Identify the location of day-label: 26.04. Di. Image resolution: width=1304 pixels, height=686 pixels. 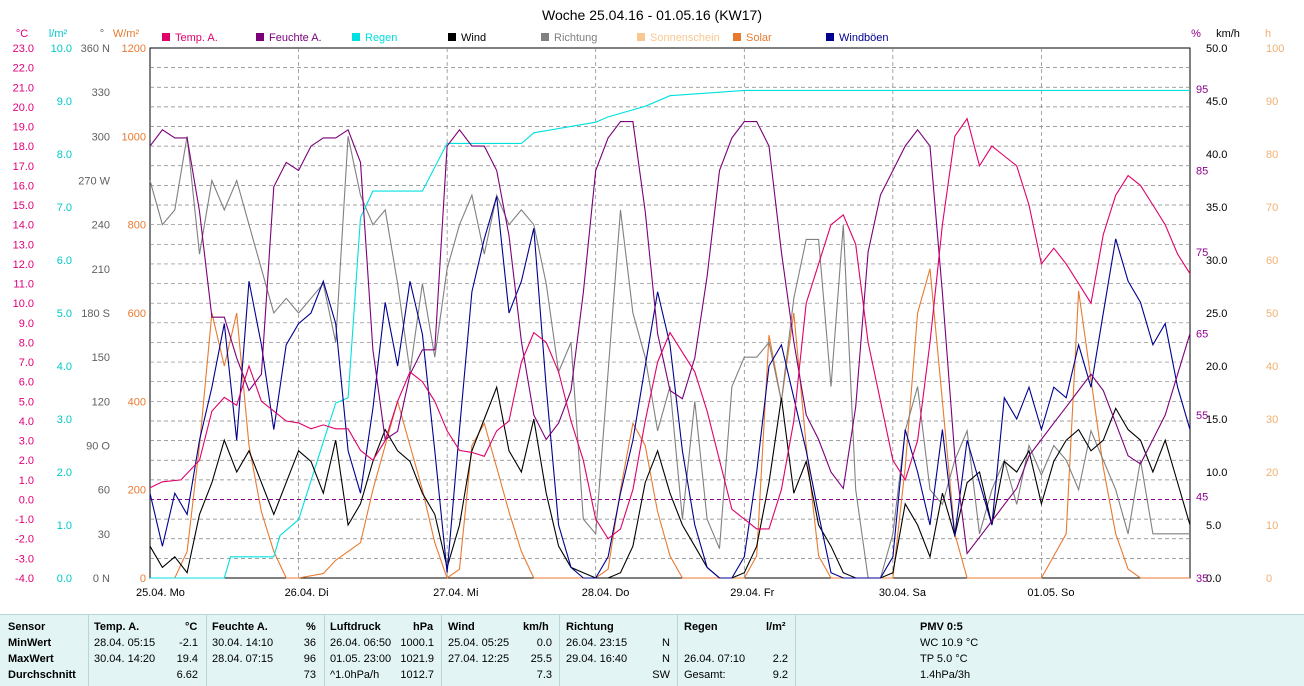
(307, 593).